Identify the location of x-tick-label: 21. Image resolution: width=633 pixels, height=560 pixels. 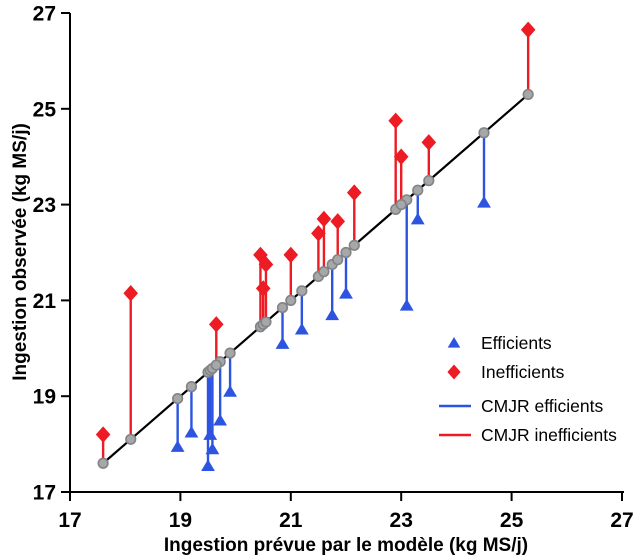
(291, 520).